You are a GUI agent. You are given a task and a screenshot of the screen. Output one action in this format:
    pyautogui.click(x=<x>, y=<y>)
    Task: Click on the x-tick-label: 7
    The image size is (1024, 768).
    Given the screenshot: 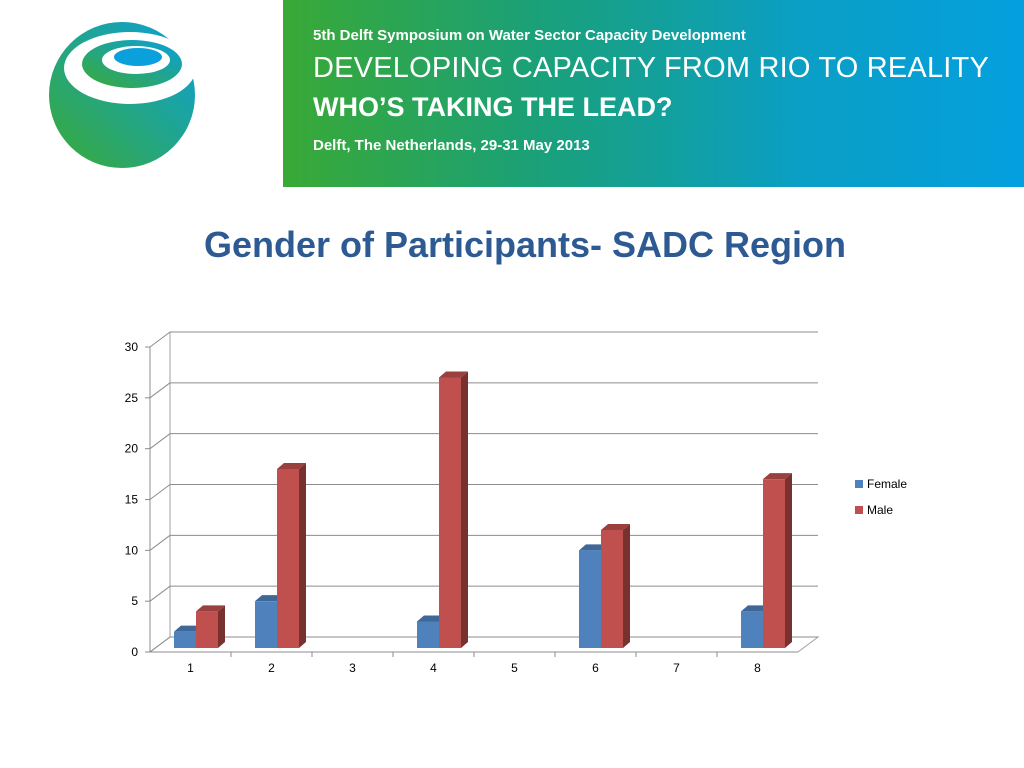 What is the action you would take?
    pyautogui.click(x=676, y=668)
    